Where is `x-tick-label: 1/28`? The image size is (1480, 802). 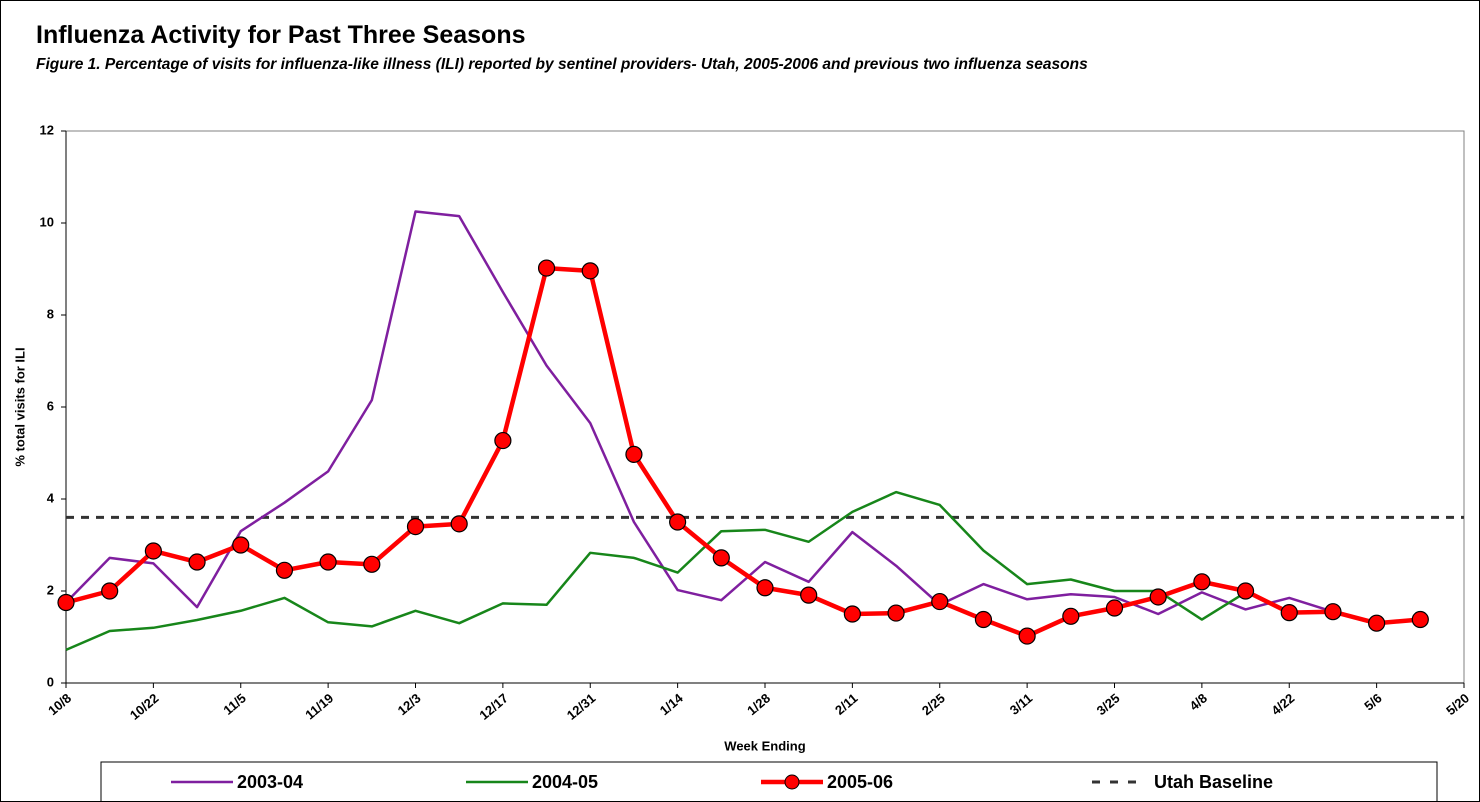
x-tick-label: 1/28 is located at coordinates (758, 704).